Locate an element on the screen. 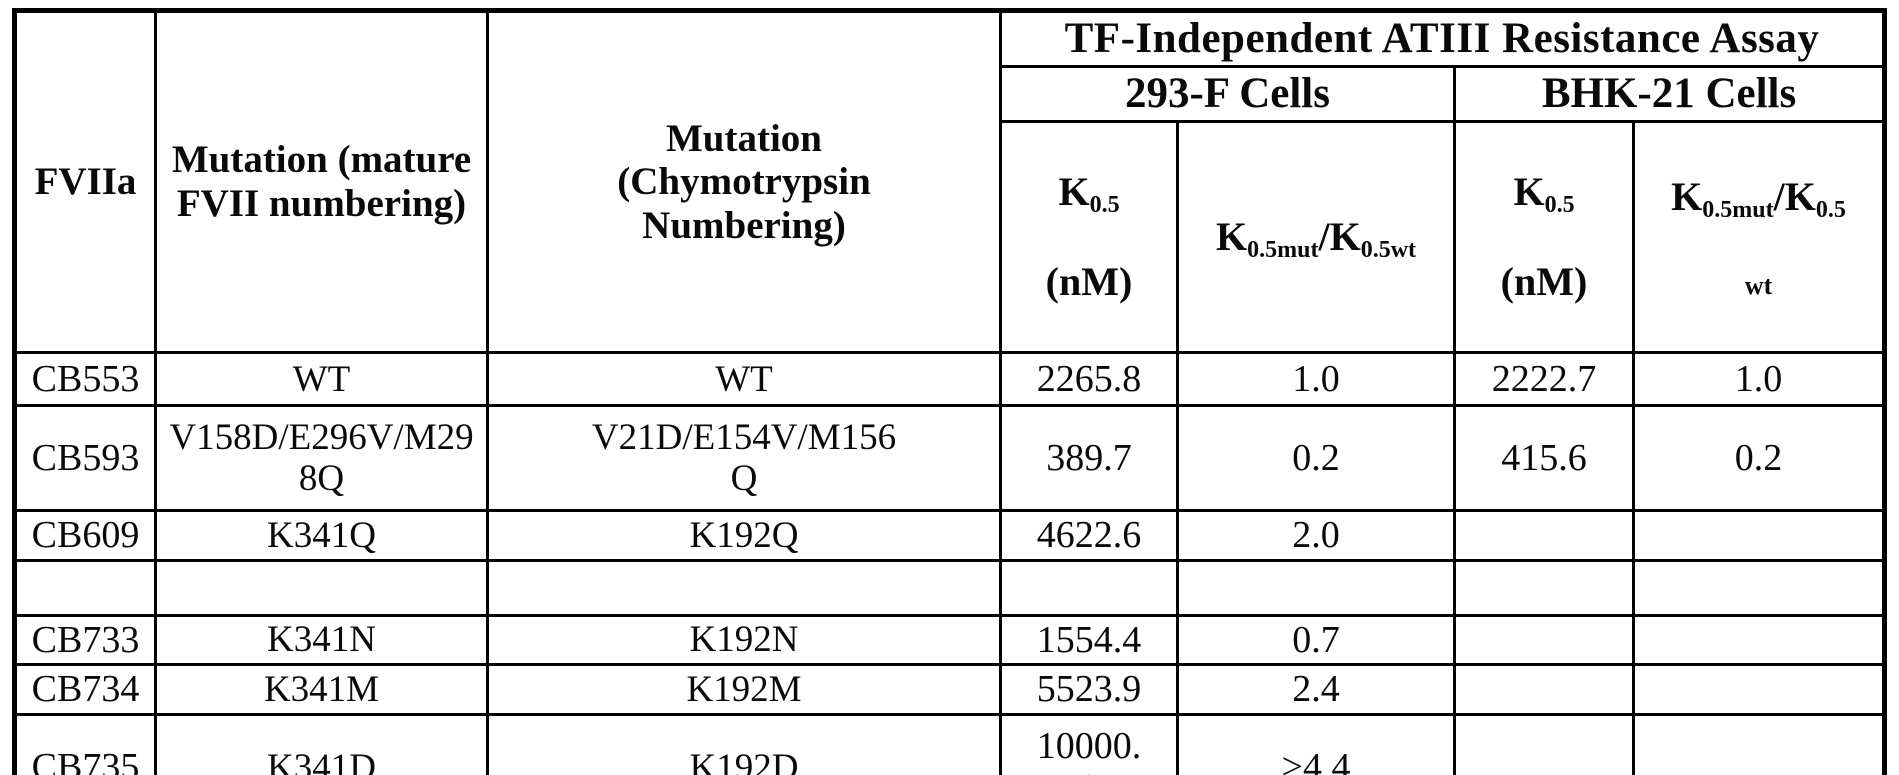 The image size is (1899, 775). cell-fviia is located at coordinates (85, 587).